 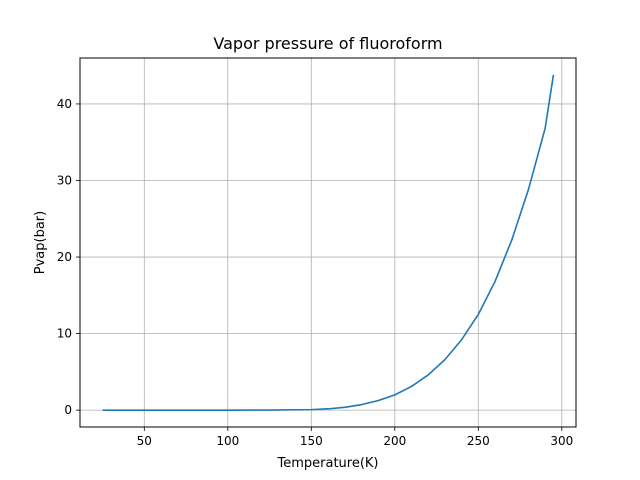 I want to click on x-tick-label: 150, so click(x=311, y=441).